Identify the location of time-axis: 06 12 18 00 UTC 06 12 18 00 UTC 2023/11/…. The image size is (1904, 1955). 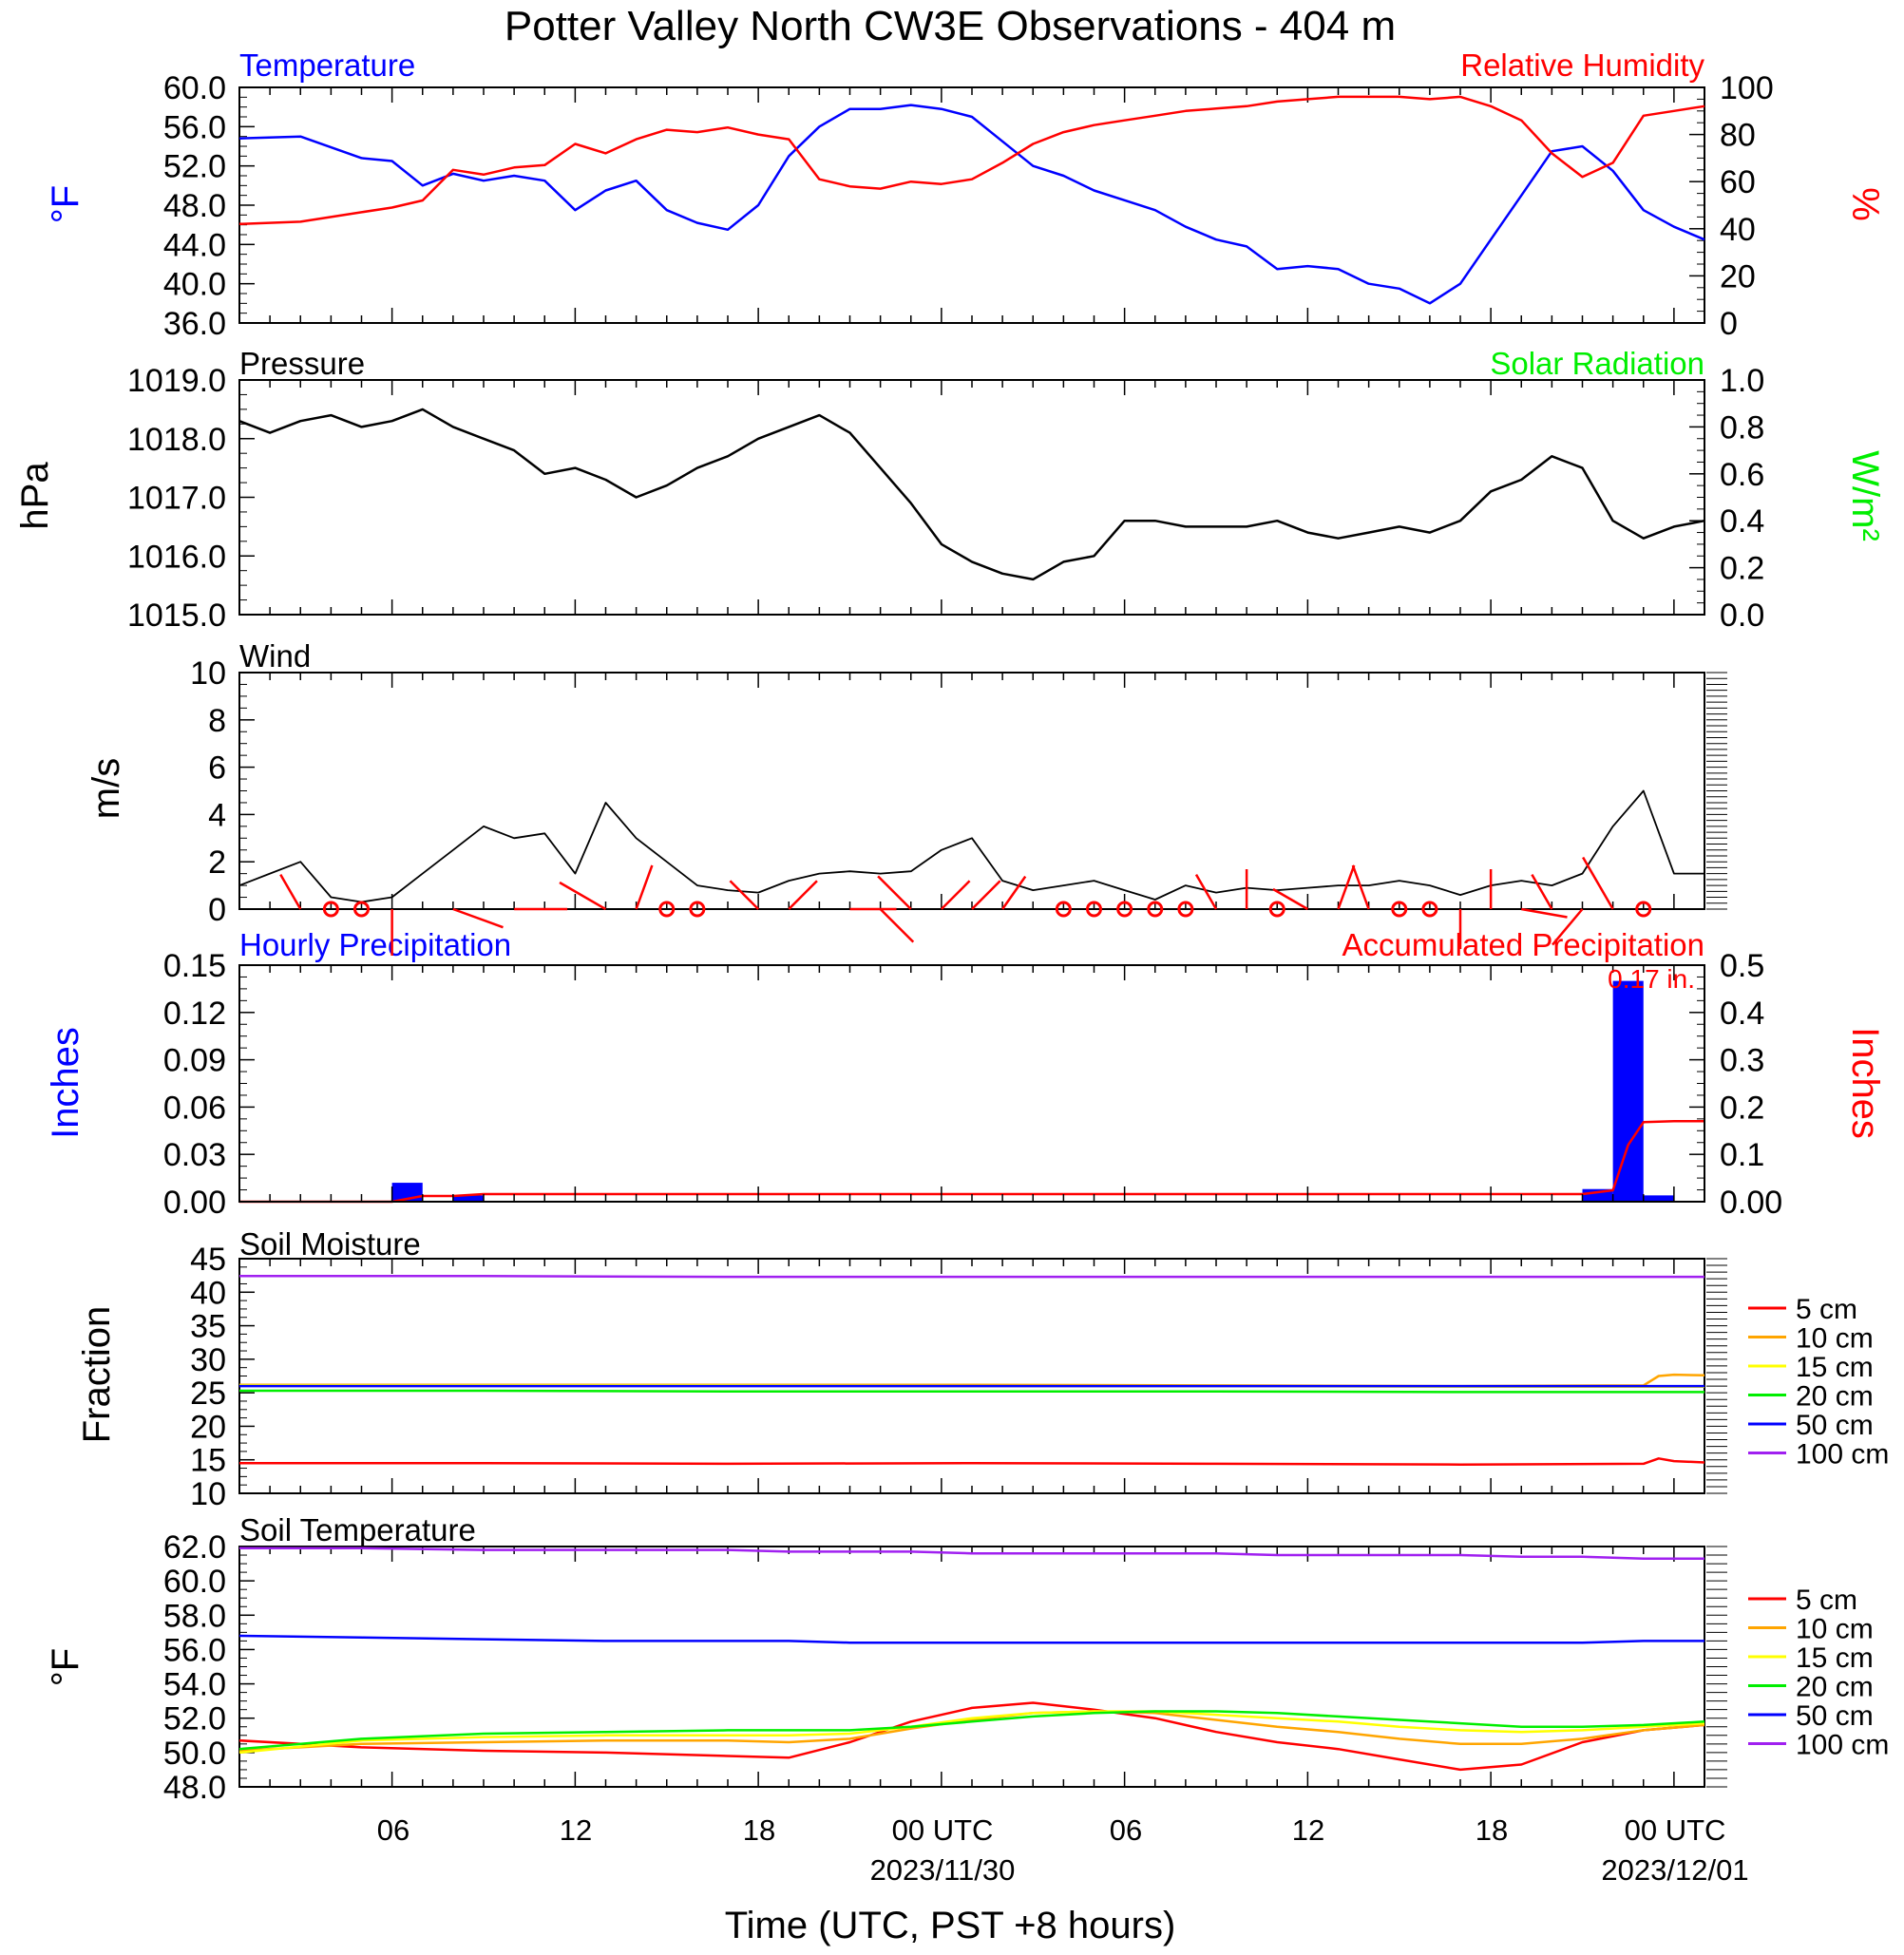
(1063, 1879).